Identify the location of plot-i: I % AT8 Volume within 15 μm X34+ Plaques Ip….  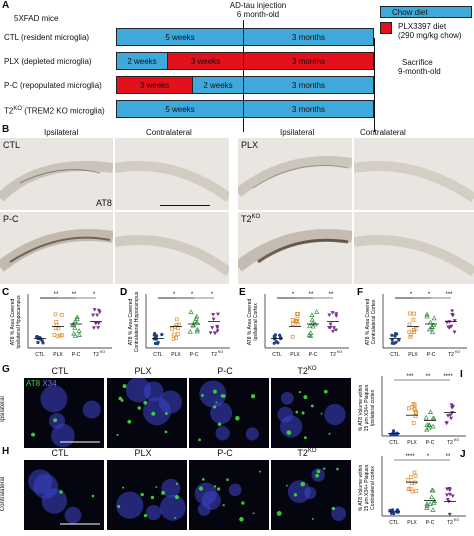
(414, 413).